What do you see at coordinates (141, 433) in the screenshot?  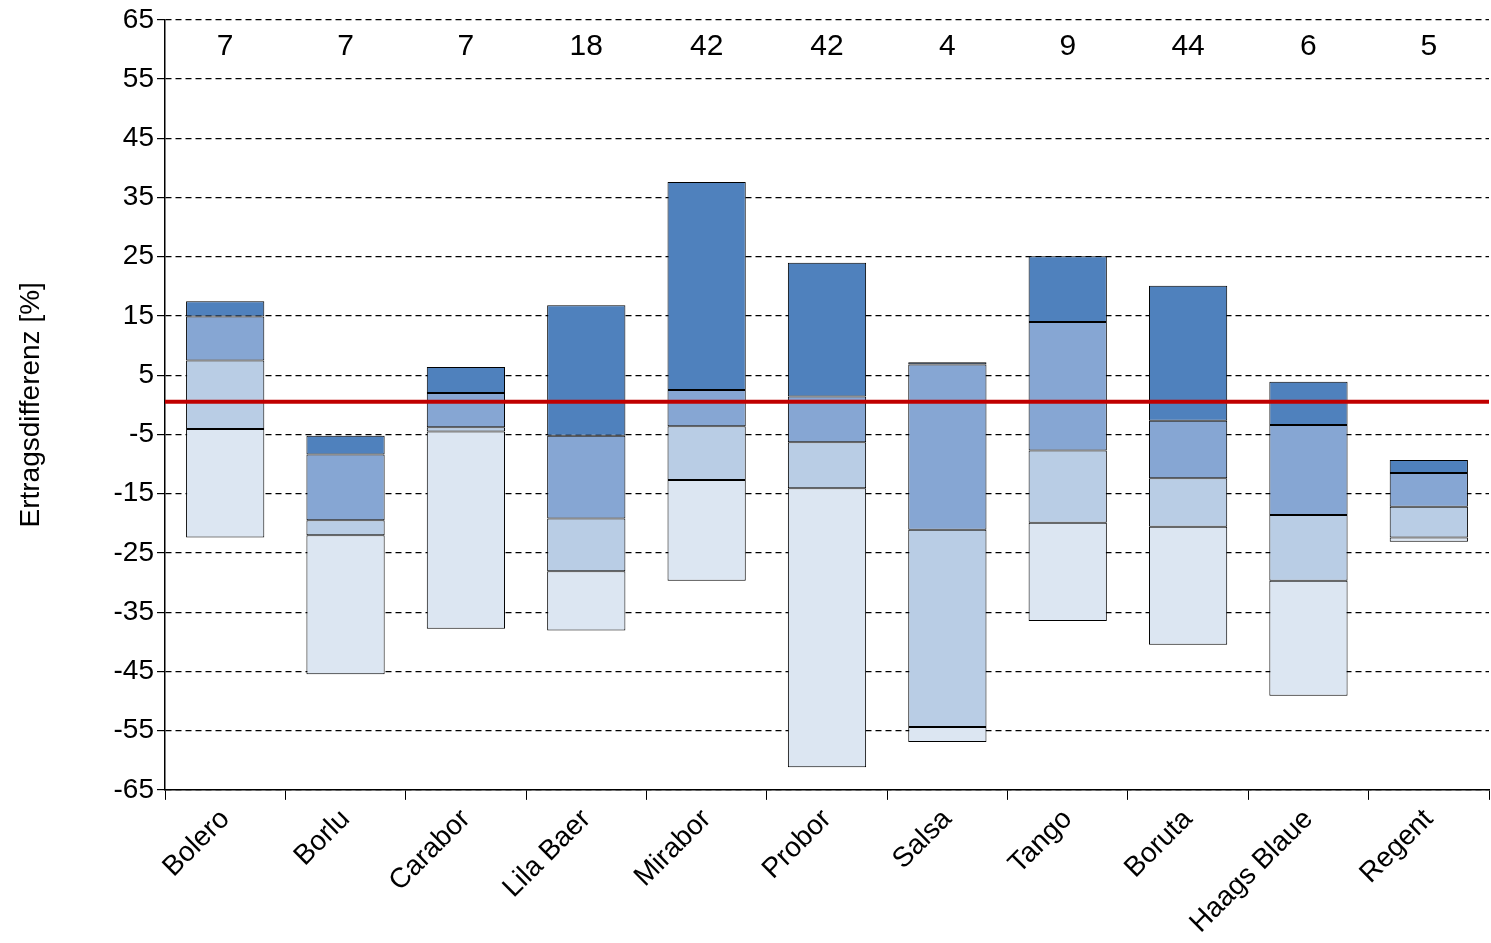 I see `y-tick-label: -5` at bounding box center [141, 433].